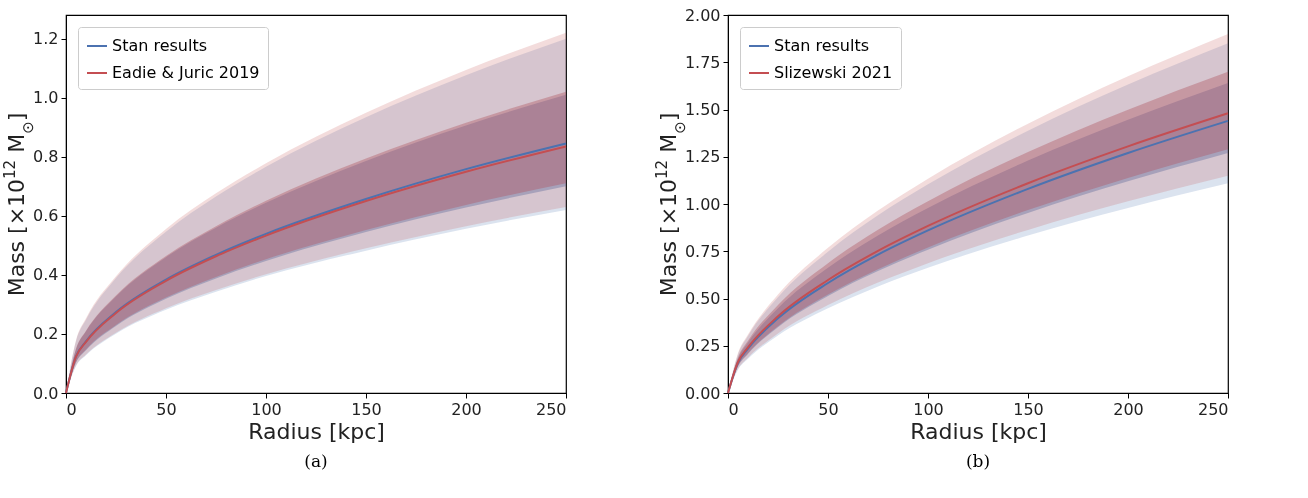 The width and height of the screenshot is (1308, 498). What do you see at coordinates (46, 334) in the screenshot?
I see `y-tick-label: 0.2` at bounding box center [46, 334].